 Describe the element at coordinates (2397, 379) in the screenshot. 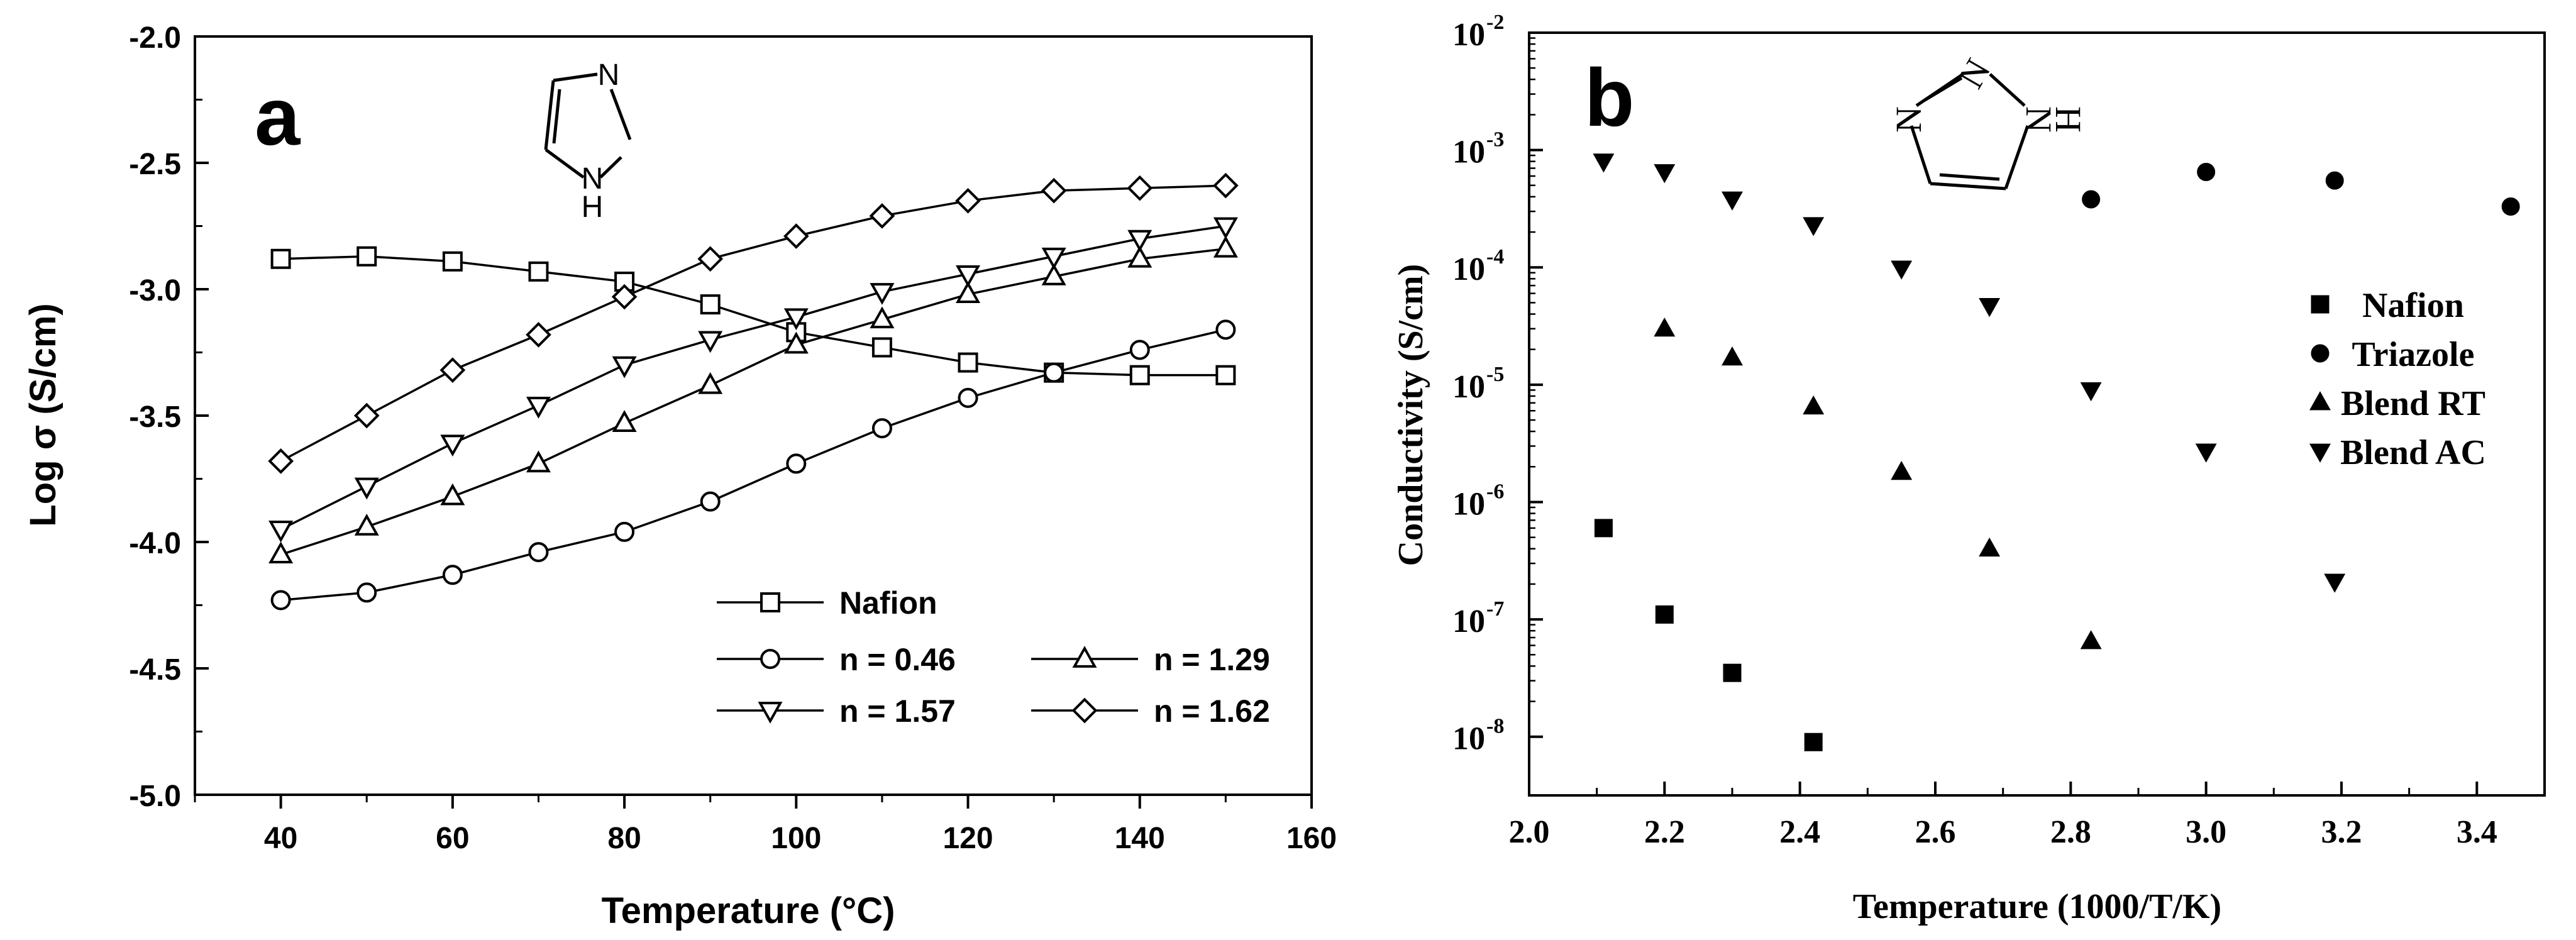

I see `panel-b-legend: Nafion Triazole Blend RT Blend AC` at that location.